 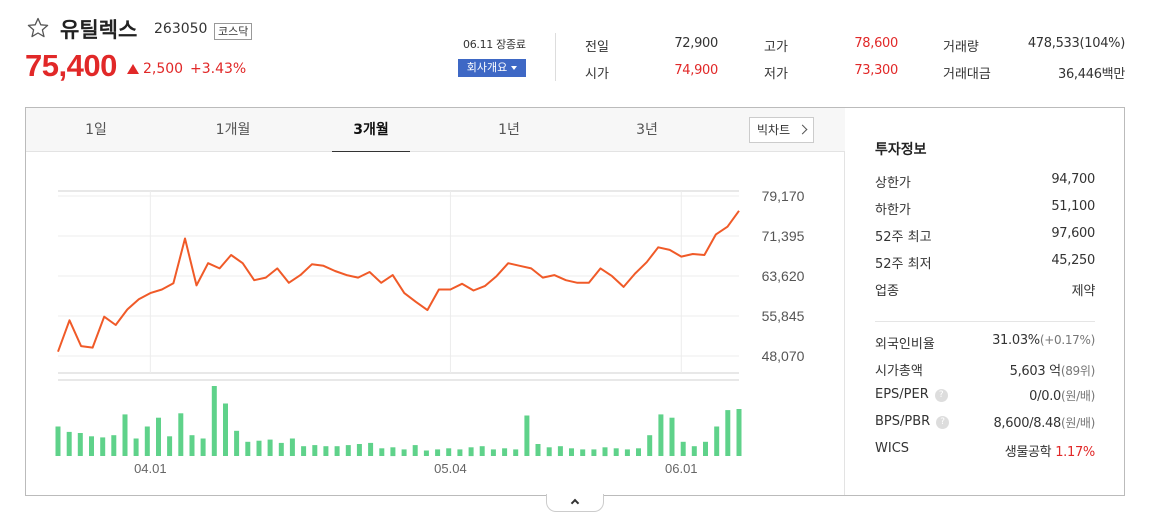 What do you see at coordinates (371, 130) in the screenshot?
I see `tab-3months: 3개월` at bounding box center [371, 130].